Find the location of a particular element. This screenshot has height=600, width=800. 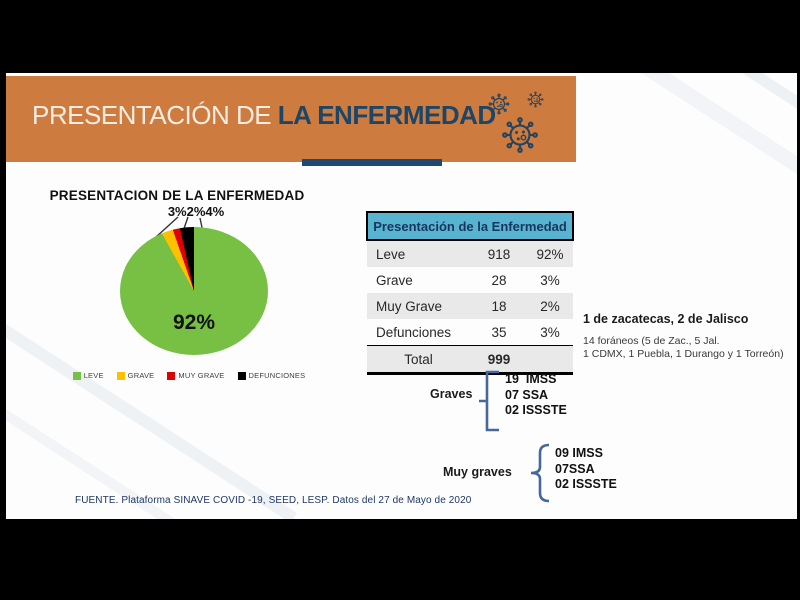

table-header: Presentación de la Enfermedad is located at coordinates (470, 226).